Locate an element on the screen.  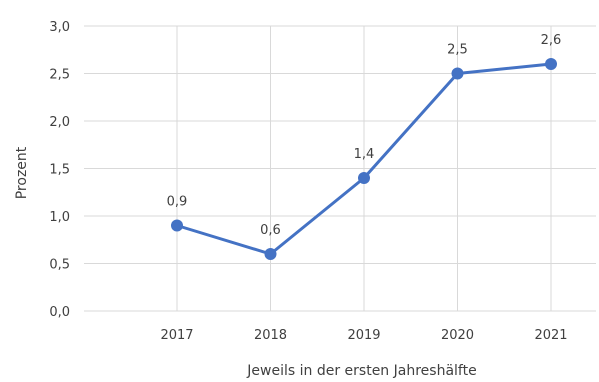
data-label: 2,6 is located at coordinates (551, 40).